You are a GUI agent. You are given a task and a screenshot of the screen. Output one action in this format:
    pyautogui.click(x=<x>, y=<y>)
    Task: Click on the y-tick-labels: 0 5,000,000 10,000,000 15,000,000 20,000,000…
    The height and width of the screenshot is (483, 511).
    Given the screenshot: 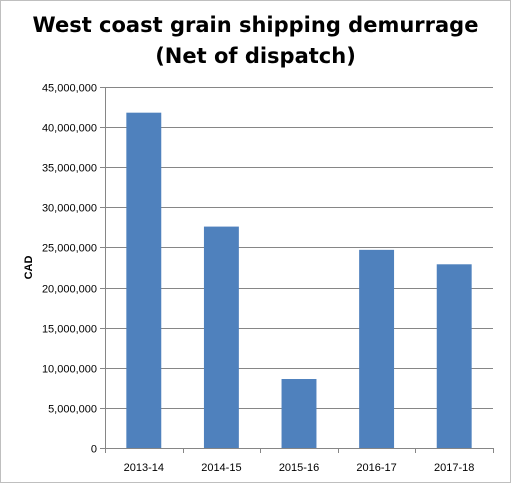 What is the action you would take?
    pyautogui.click(x=69, y=269)
    